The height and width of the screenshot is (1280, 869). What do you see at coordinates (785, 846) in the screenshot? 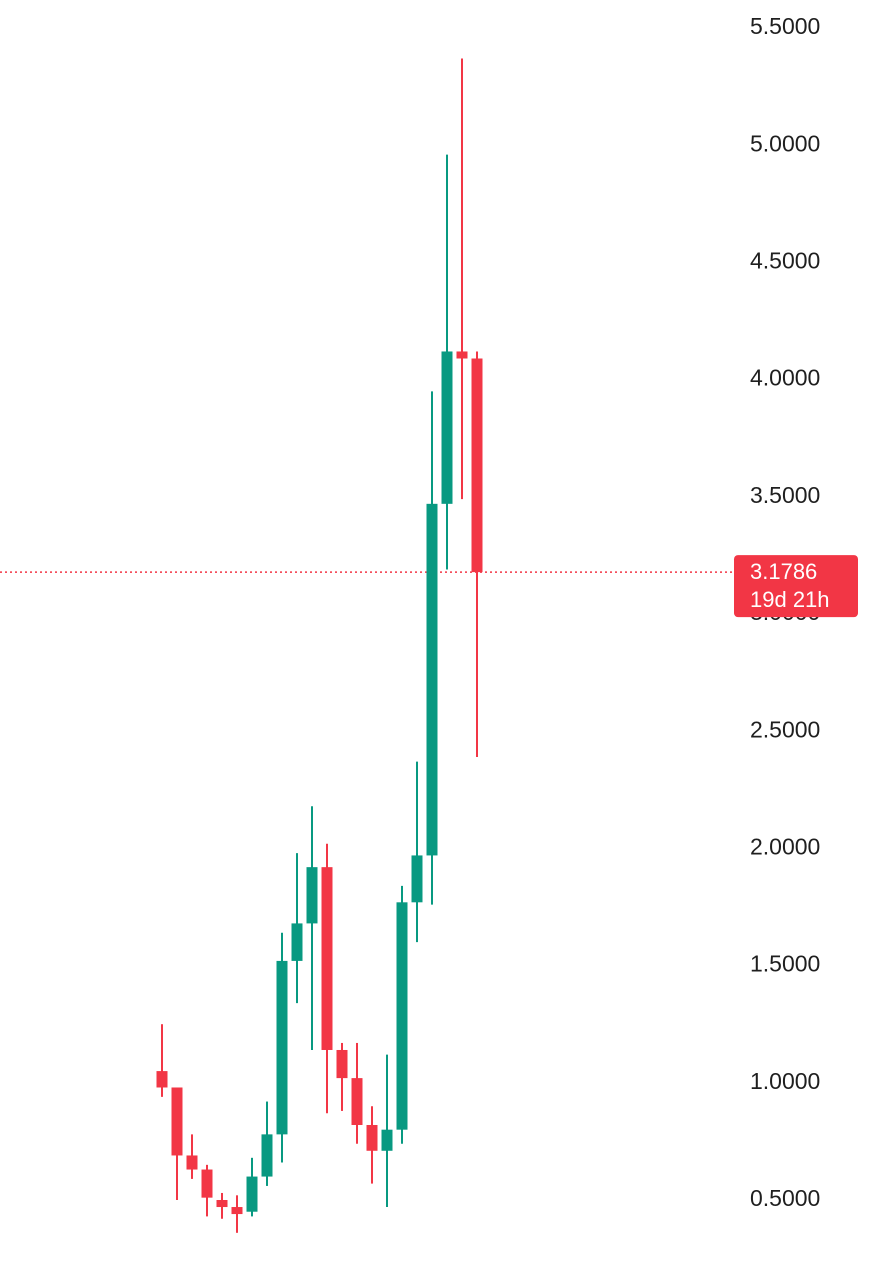
I see `y-tick-label: 2.0000` at bounding box center [785, 846].